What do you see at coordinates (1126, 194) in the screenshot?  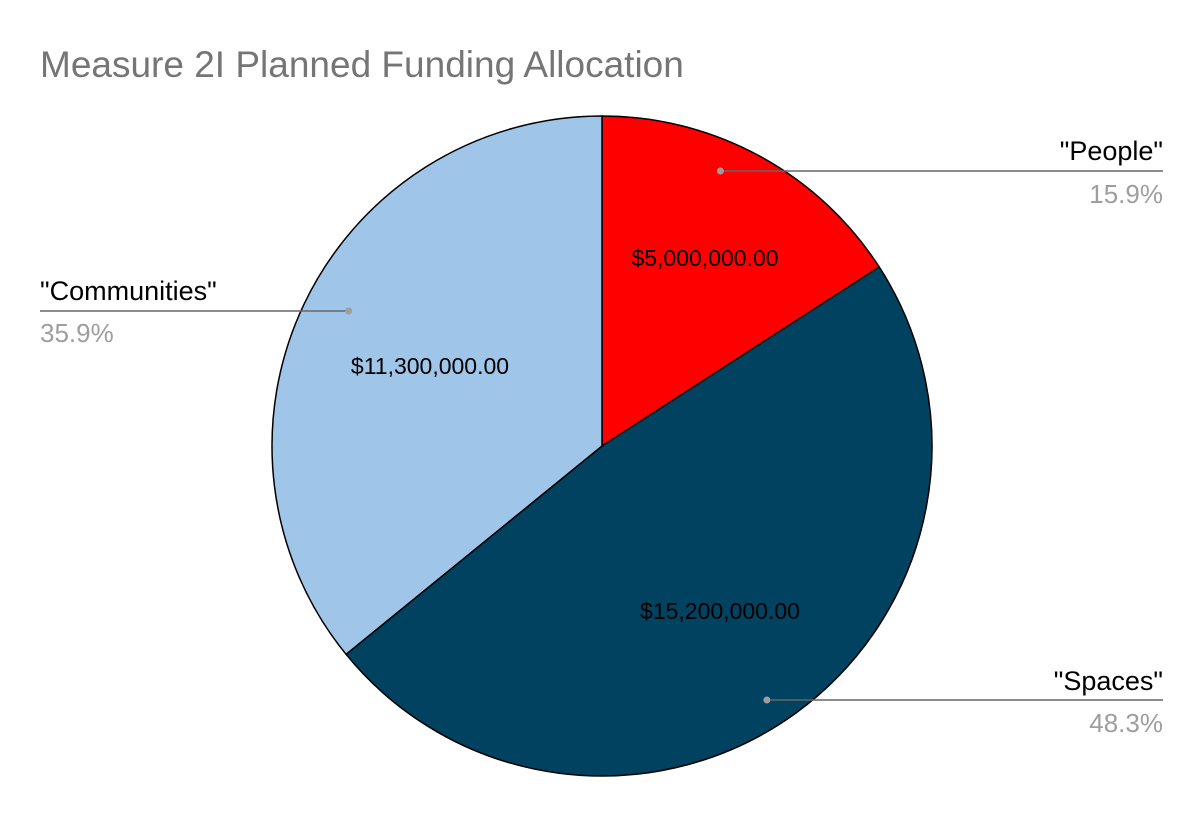 I see `slice-percent-people: 15.9%` at bounding box center [1126, 194].